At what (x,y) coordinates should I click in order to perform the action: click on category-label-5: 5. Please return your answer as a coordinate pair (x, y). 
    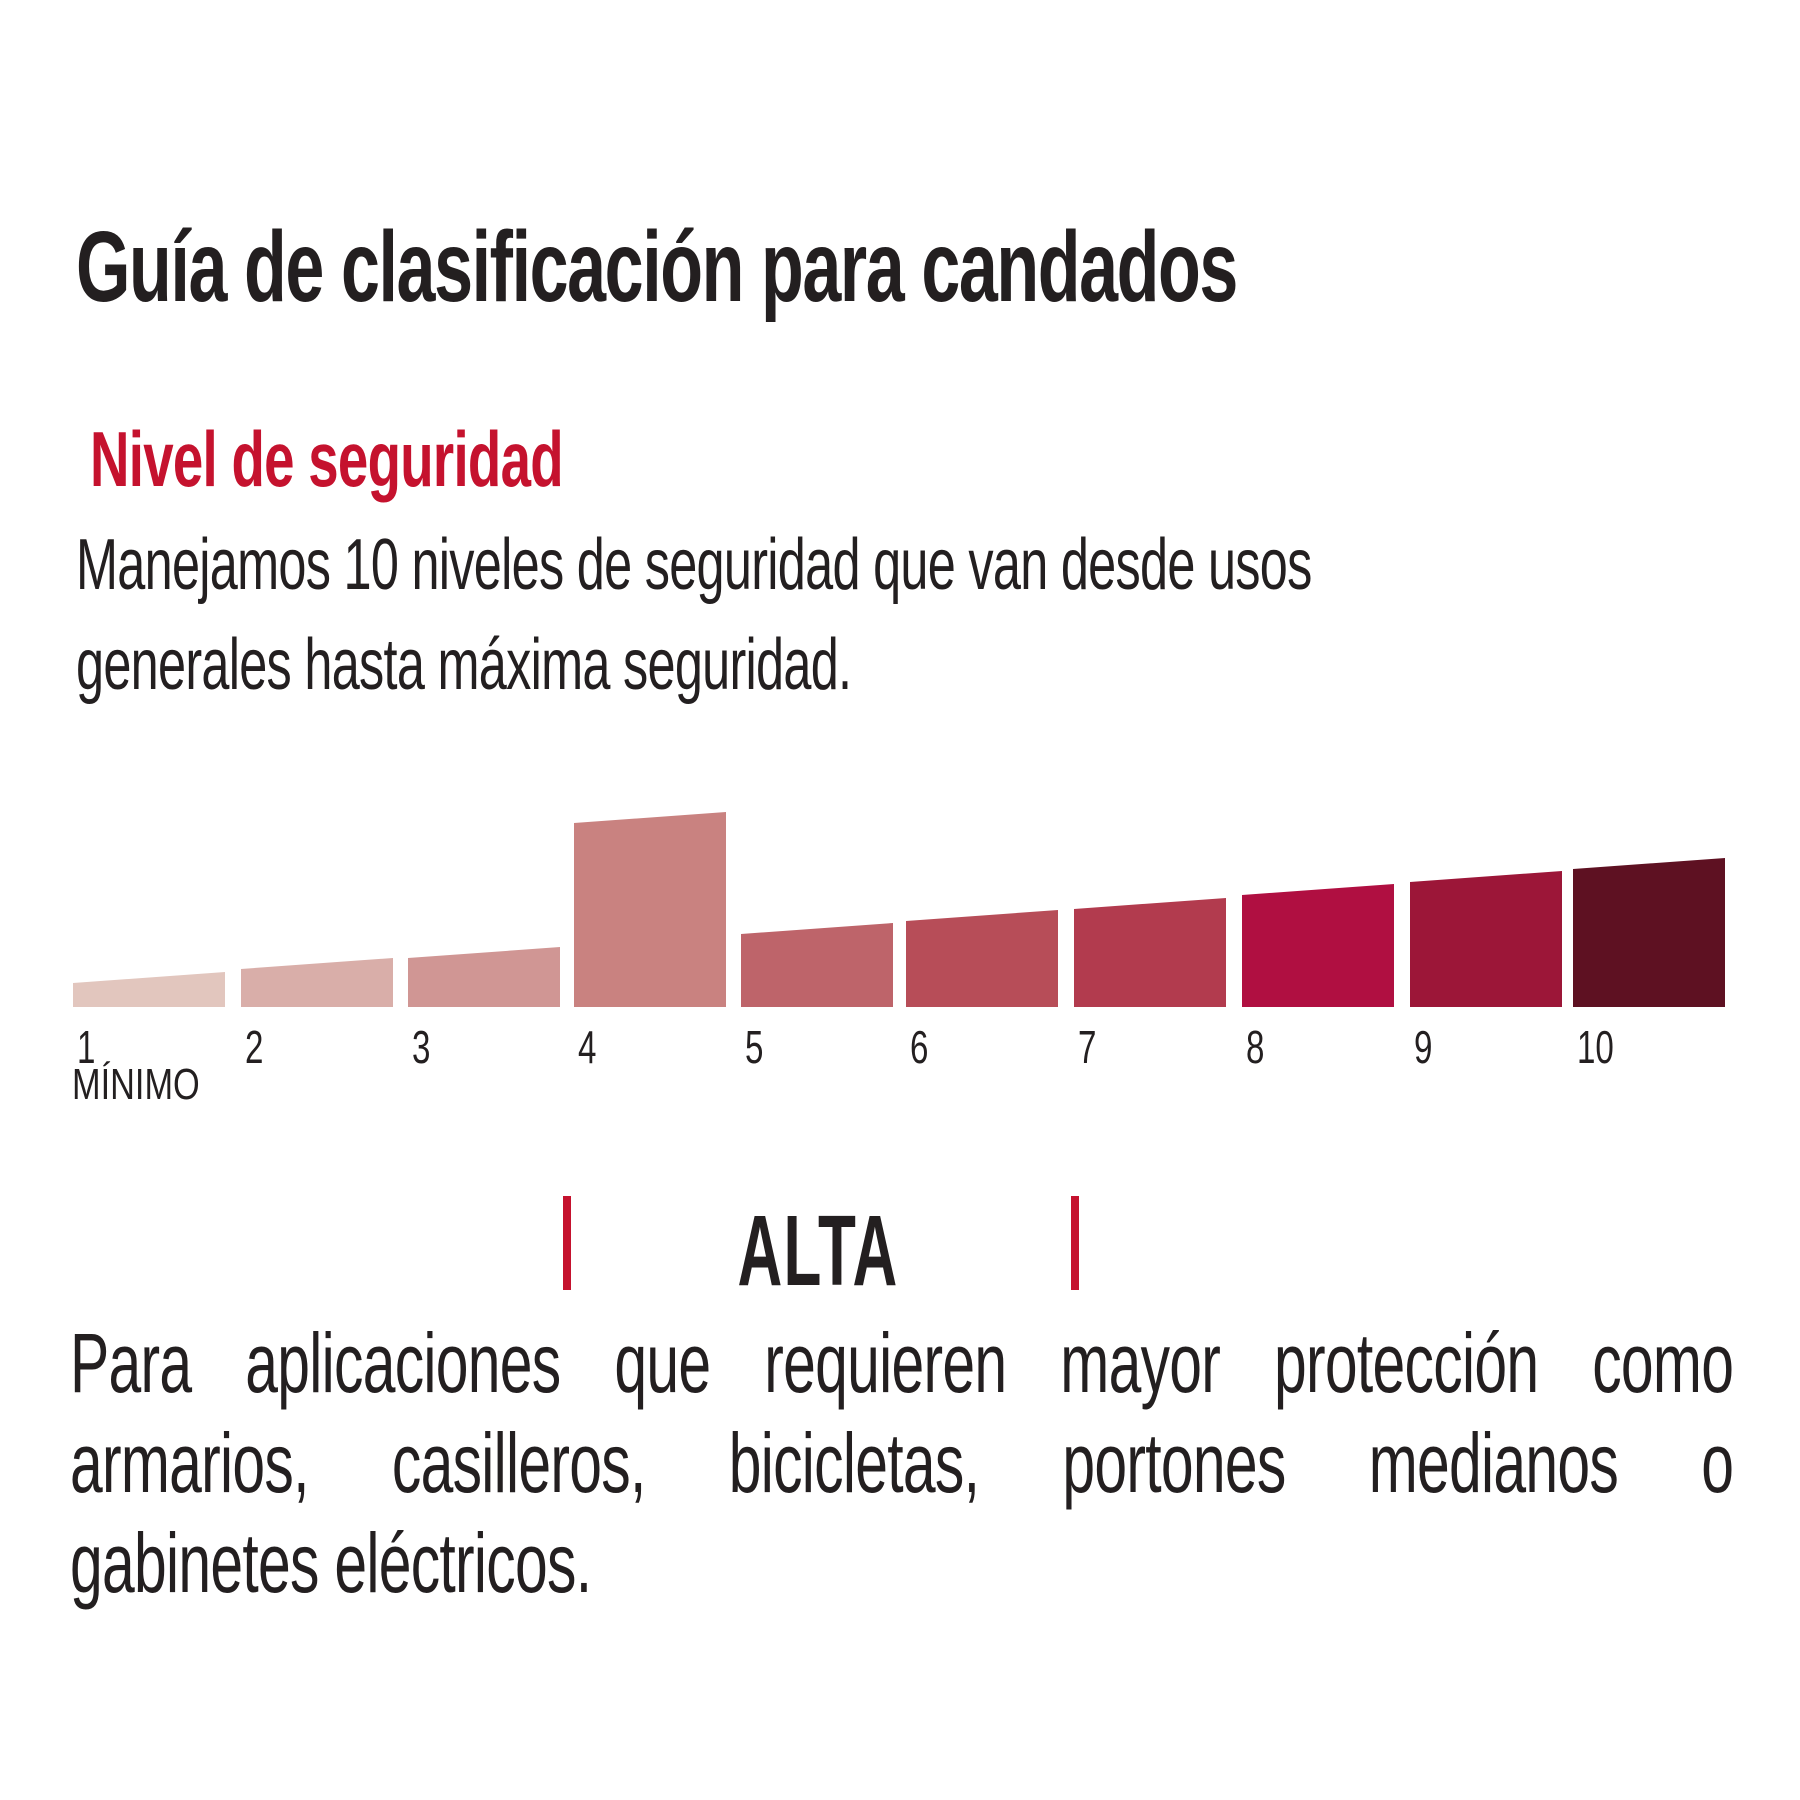
    Looking at the image, I should click on (754, 1047).